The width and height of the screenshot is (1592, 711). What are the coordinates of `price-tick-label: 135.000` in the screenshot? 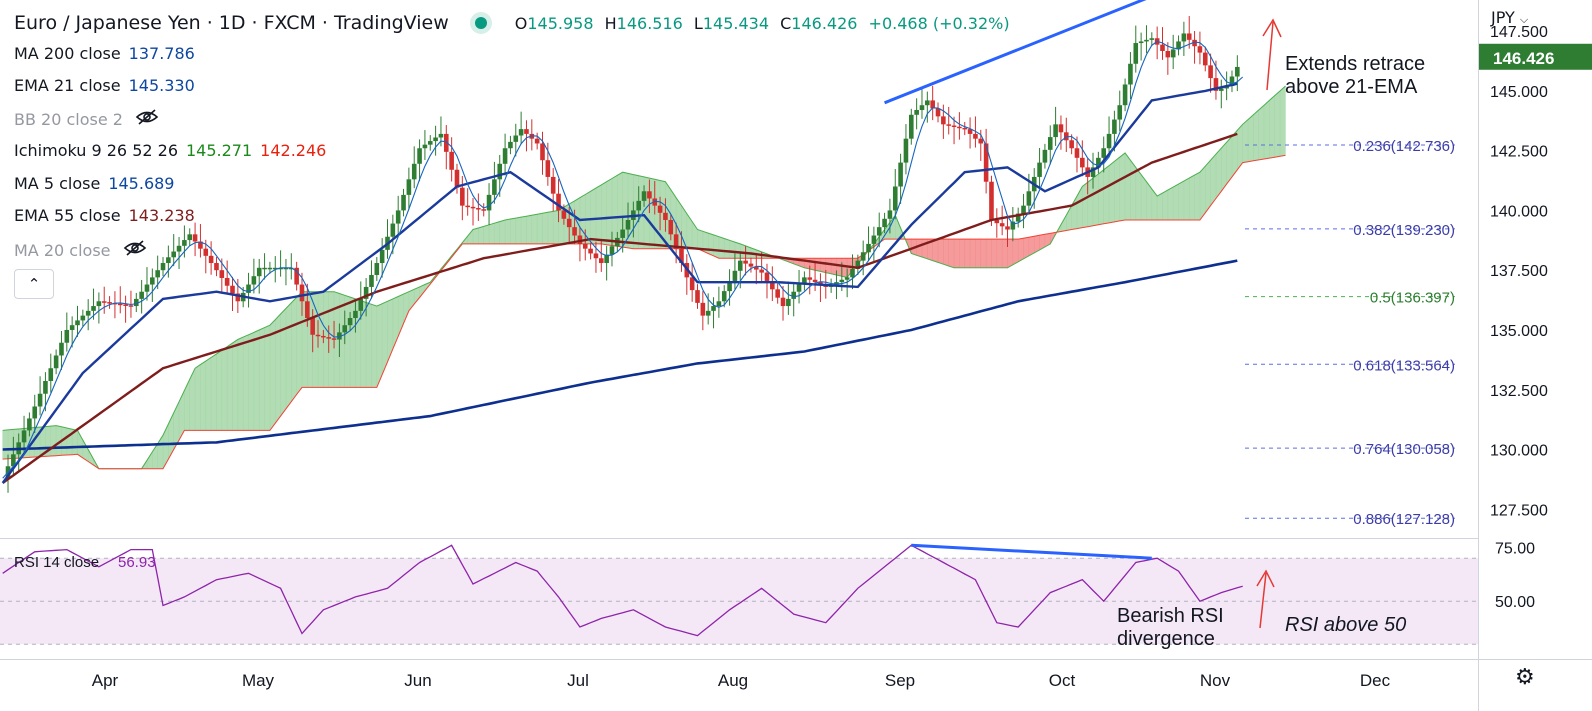 It's located at (1519, 331).